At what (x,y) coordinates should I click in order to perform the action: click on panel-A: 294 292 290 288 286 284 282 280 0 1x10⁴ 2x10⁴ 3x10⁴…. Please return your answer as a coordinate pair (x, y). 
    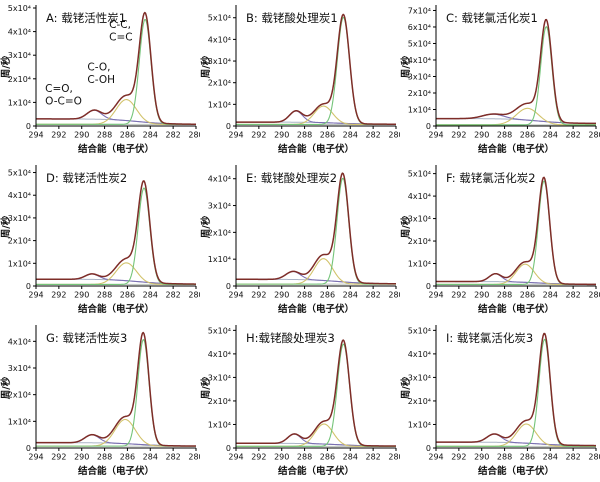
    Looking at the image, I should click on (100, 80).